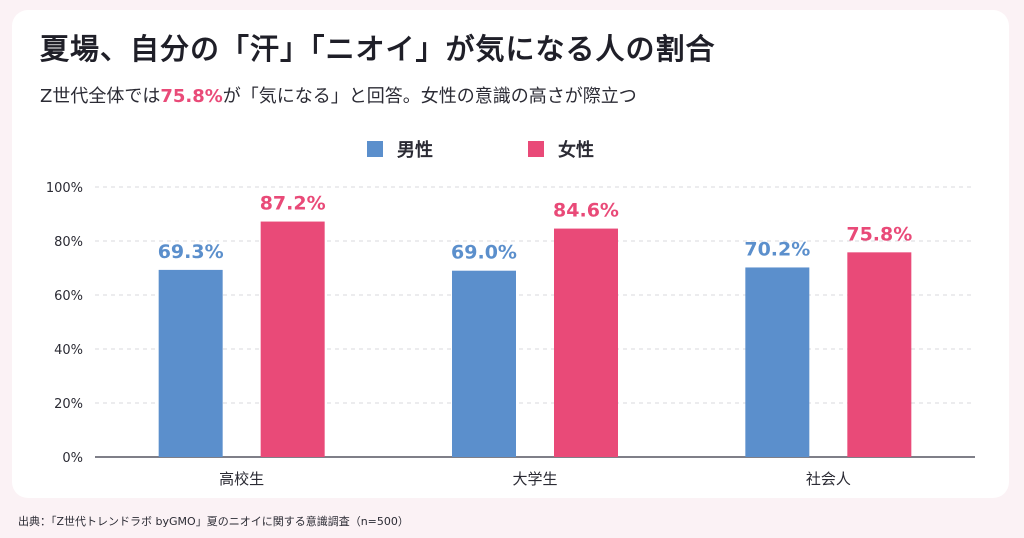 The height and width of the screenshot is (538, 1024). I want to click on chart-title: 夏場、自分の「汗」「ニオイ」が気になる人の割合, so click(378, 49).